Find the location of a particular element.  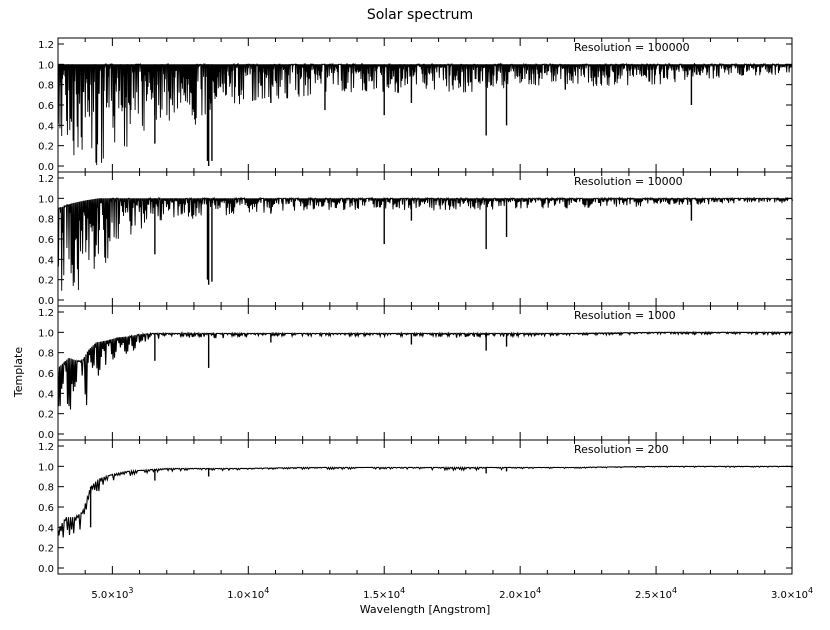

chart-title: Solar spectrum is located at coordinates (420, 15).